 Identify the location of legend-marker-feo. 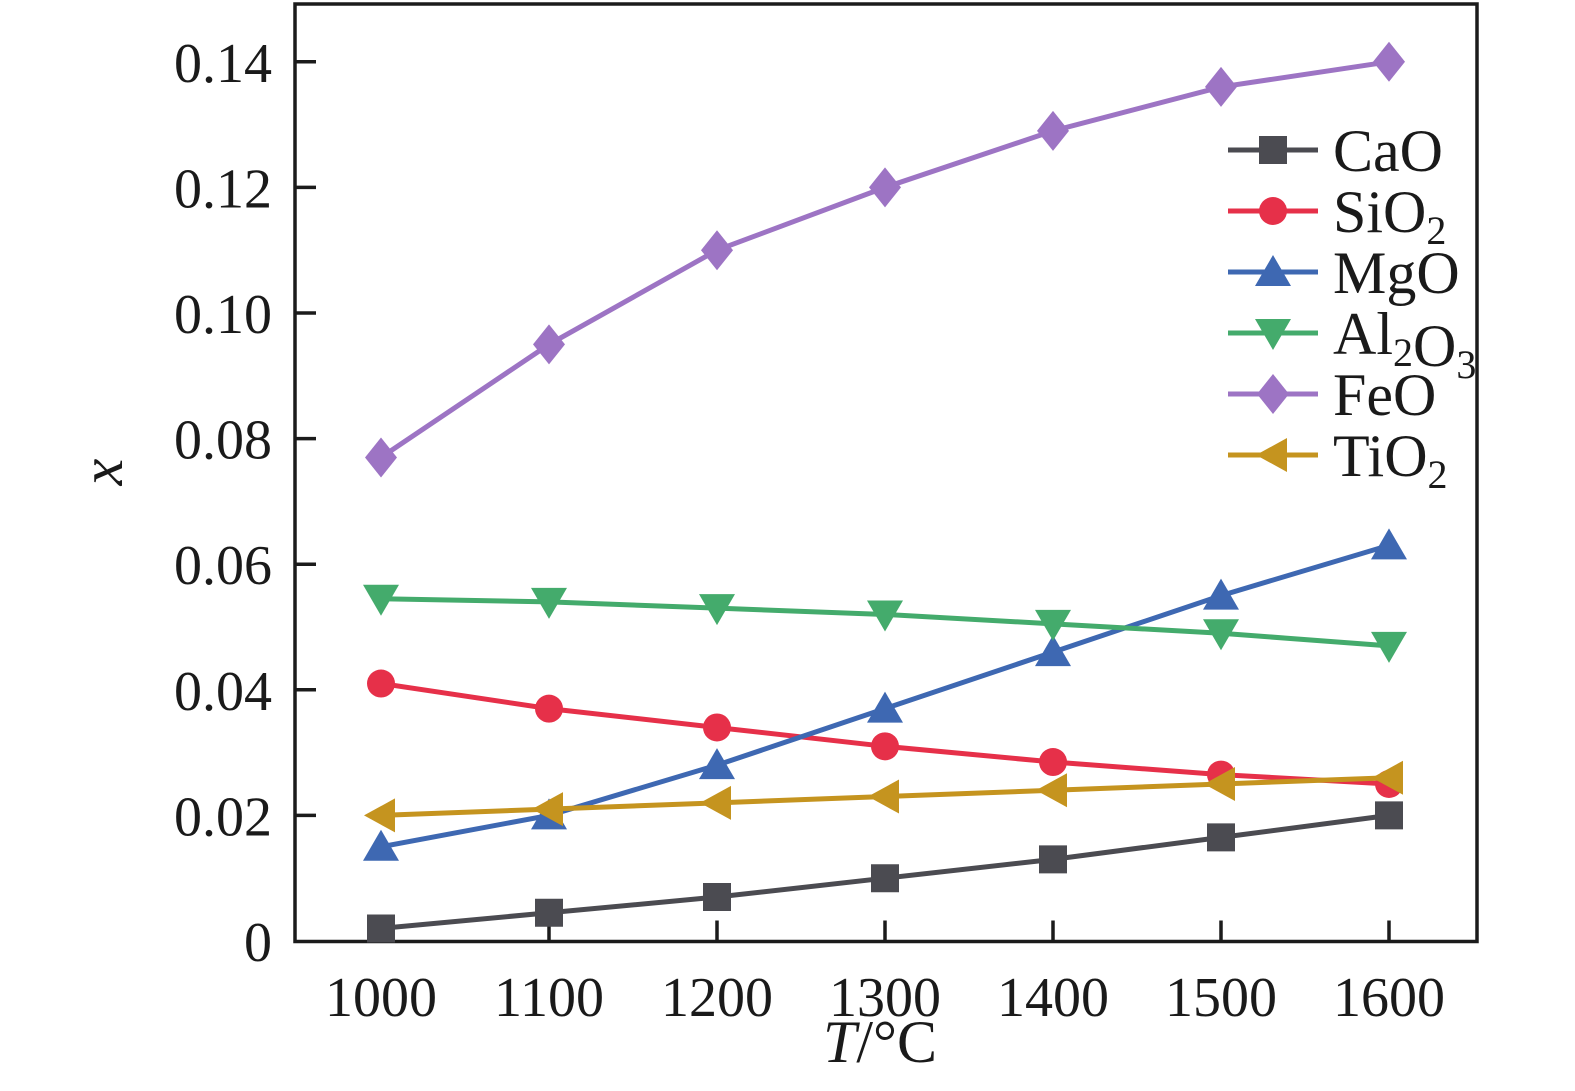
(1273, 394).